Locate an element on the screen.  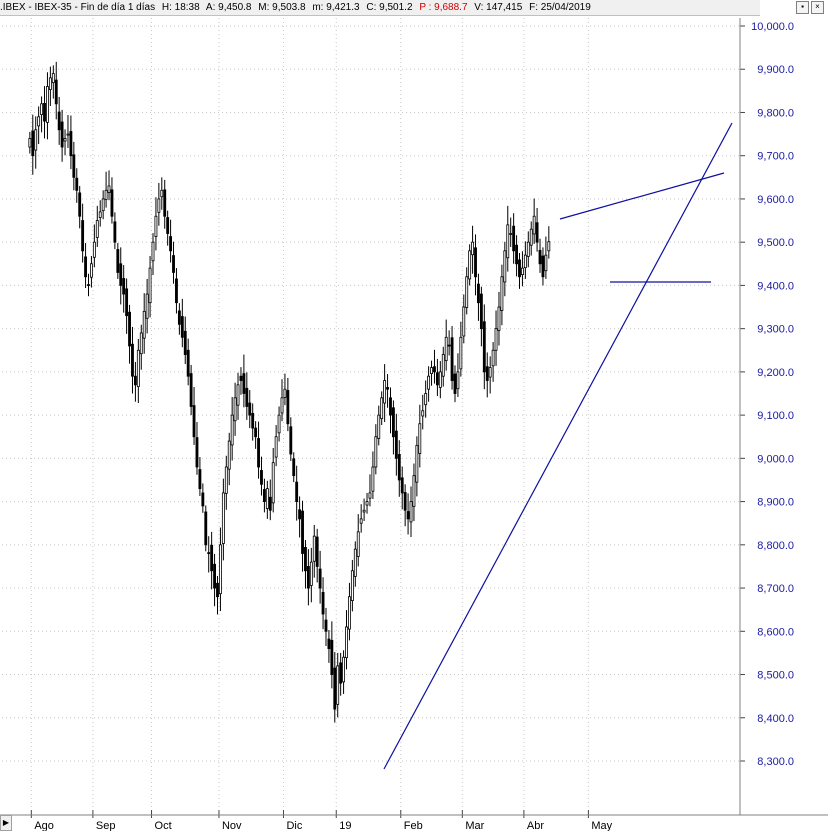
y-tick-label: 9,300.0 is located at coordinates (775, 330).